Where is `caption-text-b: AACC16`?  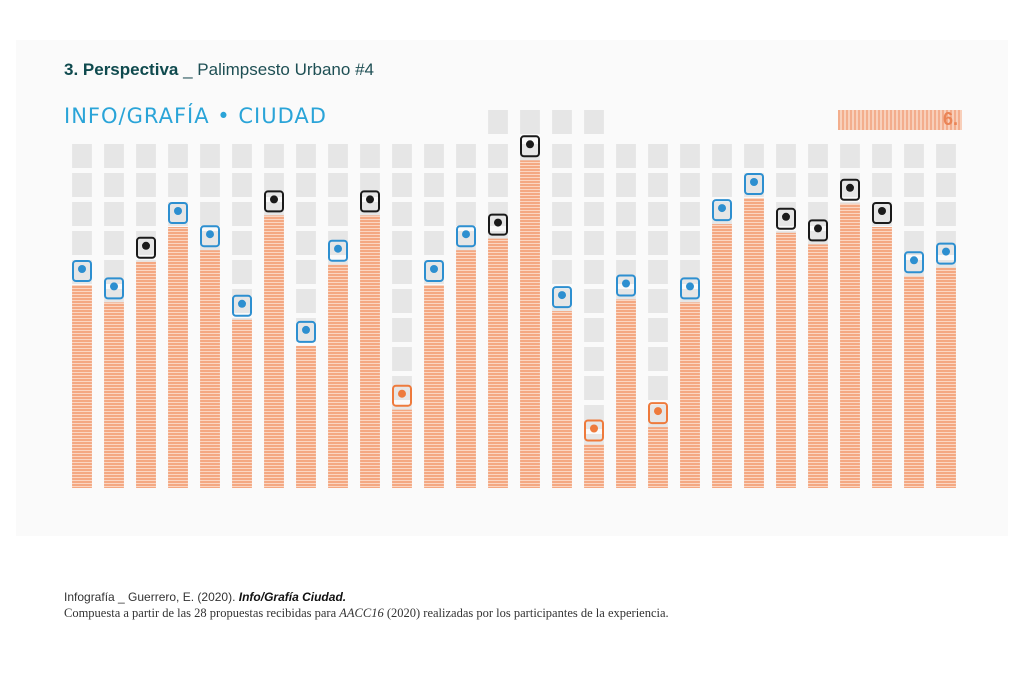 caption-text-b: AACC16 is located at coordinates (361, 613).